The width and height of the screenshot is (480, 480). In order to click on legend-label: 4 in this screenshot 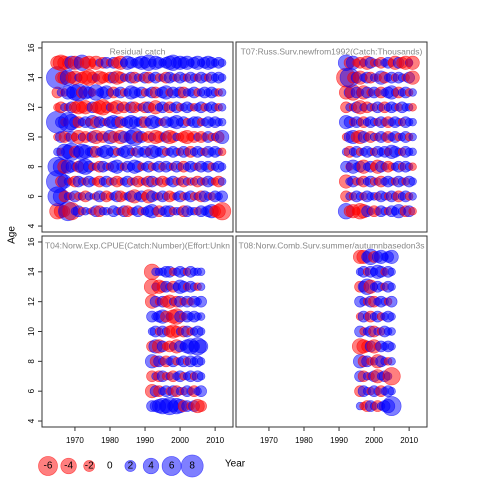, I will do `click(151, 466)`.